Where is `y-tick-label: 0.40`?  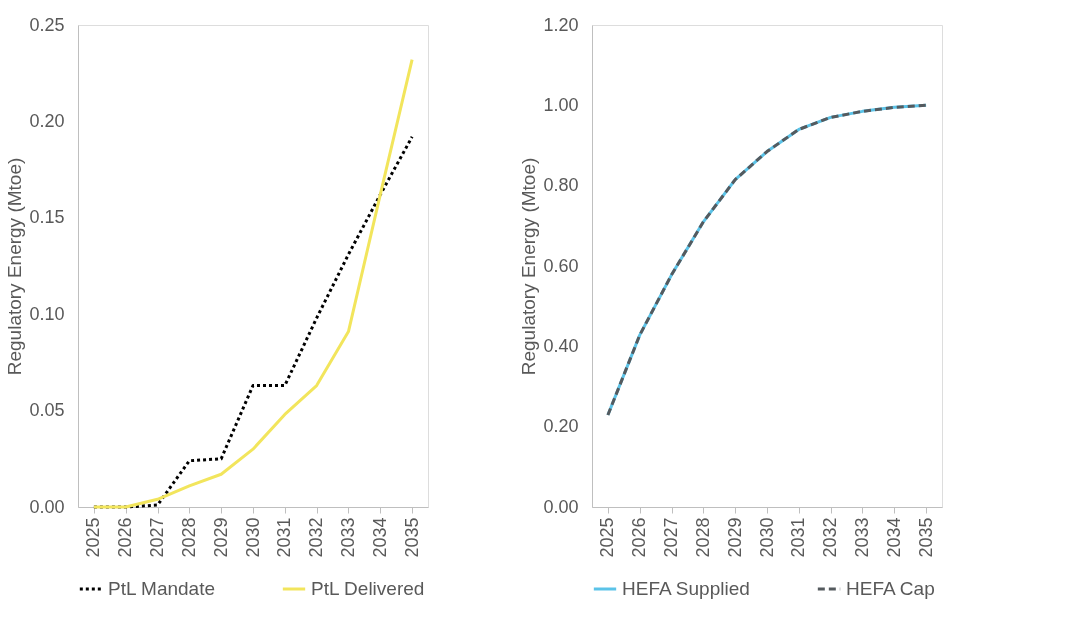
y-tick-label: 0.40 is located at coordinates (561, 345).